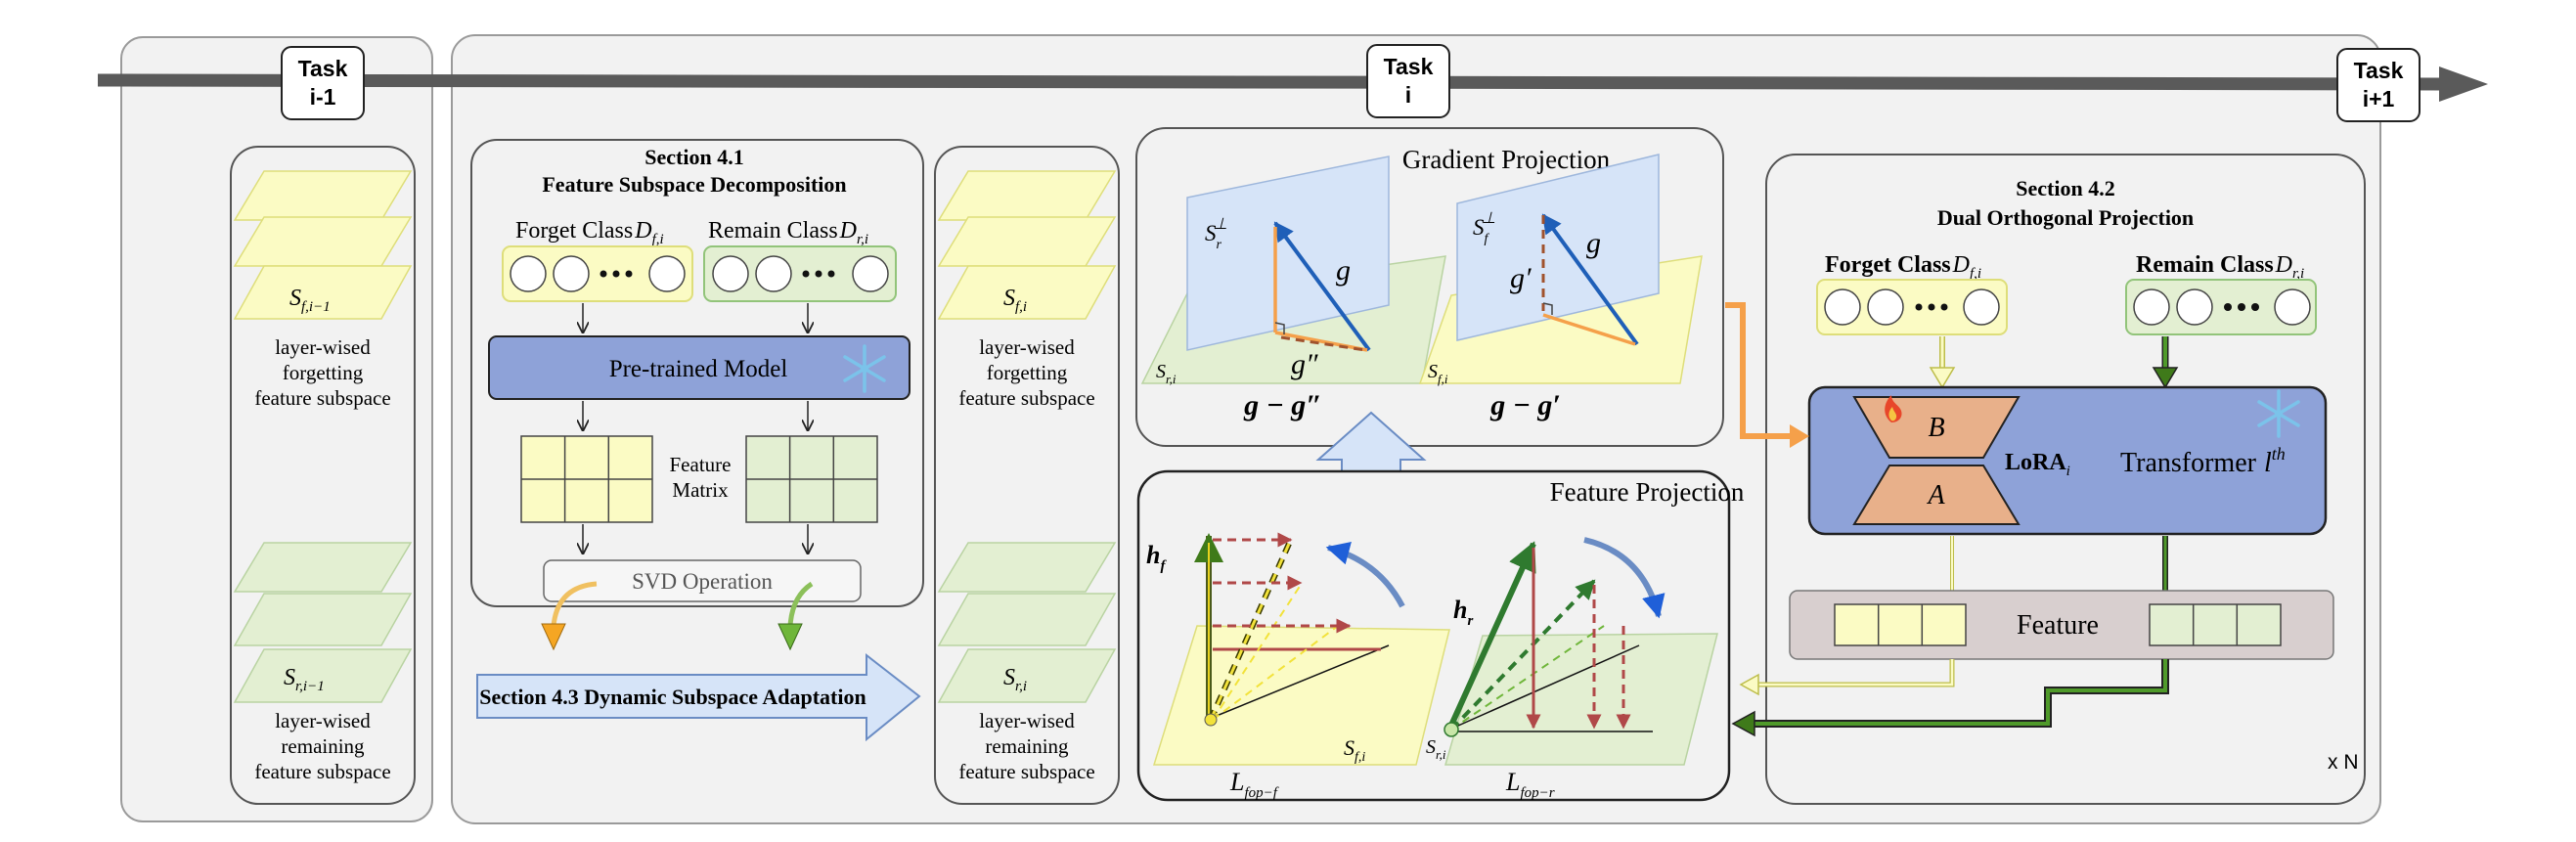  What do you see at coordinates (1282, 405) in the screenshot?
I see `gp-left-result-label: g − g″` at bounding box center [1282, 405].